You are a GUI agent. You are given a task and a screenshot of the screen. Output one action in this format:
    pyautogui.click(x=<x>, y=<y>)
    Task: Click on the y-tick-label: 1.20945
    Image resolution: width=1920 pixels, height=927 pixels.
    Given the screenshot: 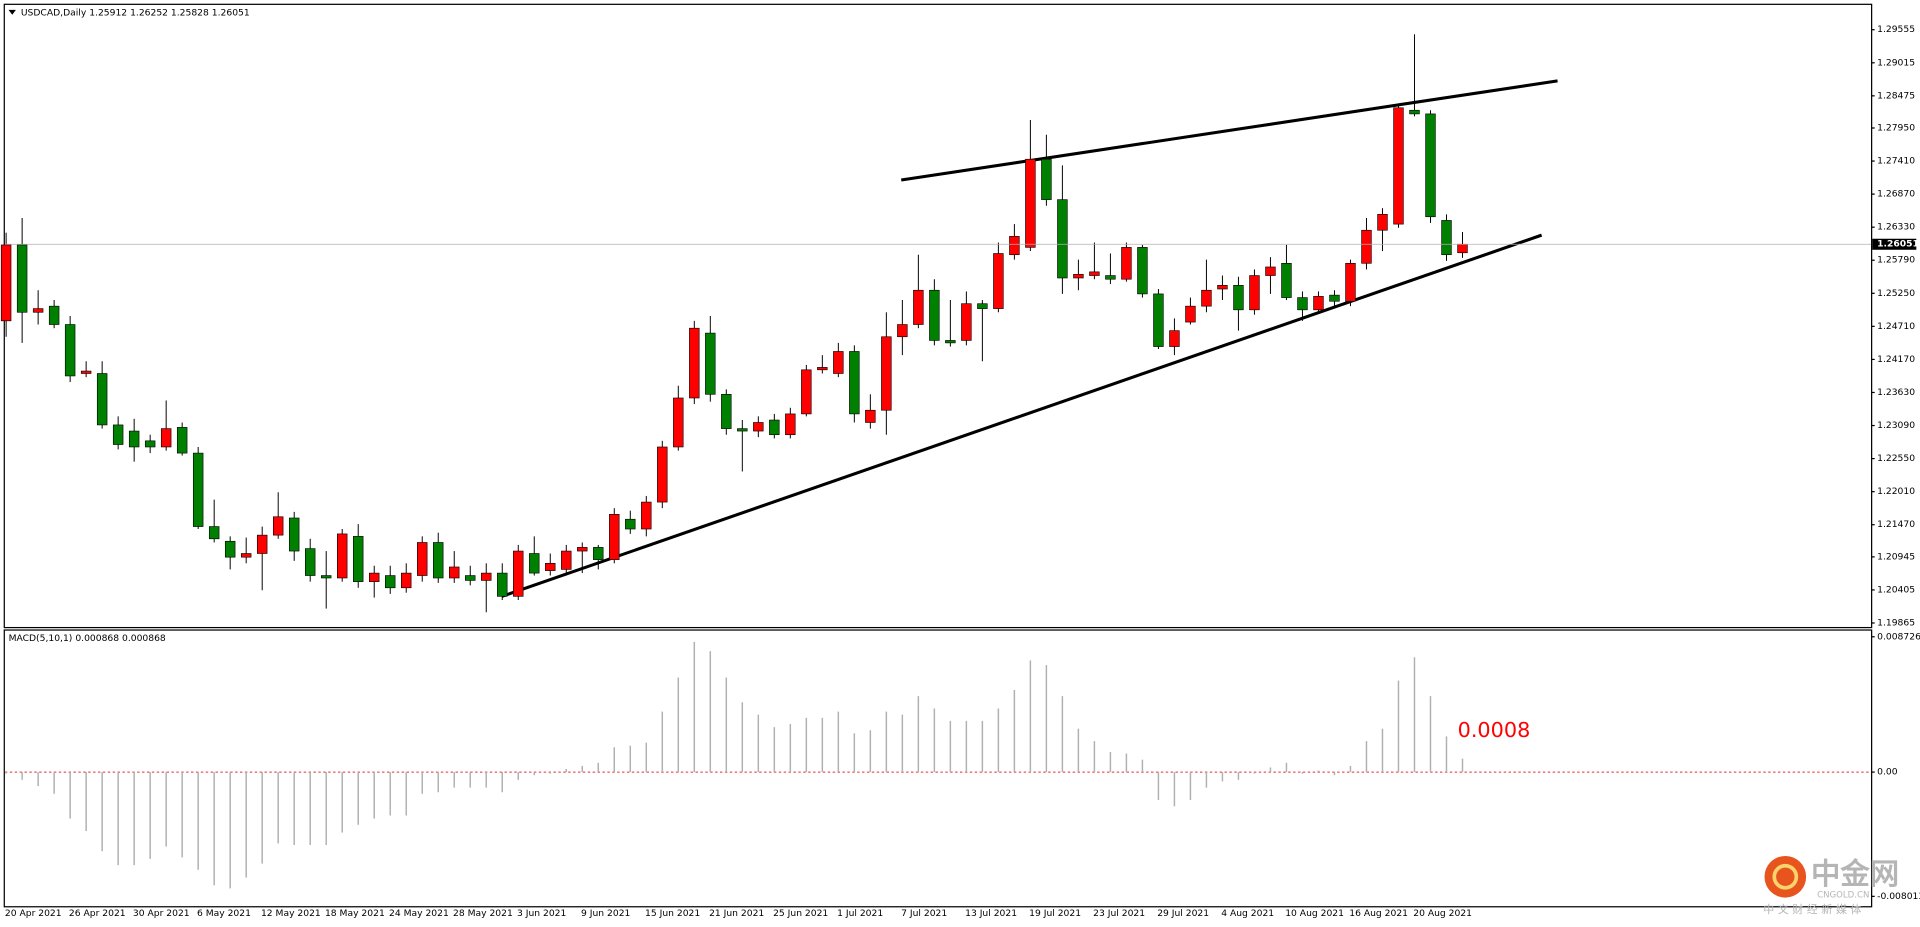 What is the action you would take?
    pyautogui.click(x=1896, y=556)
    